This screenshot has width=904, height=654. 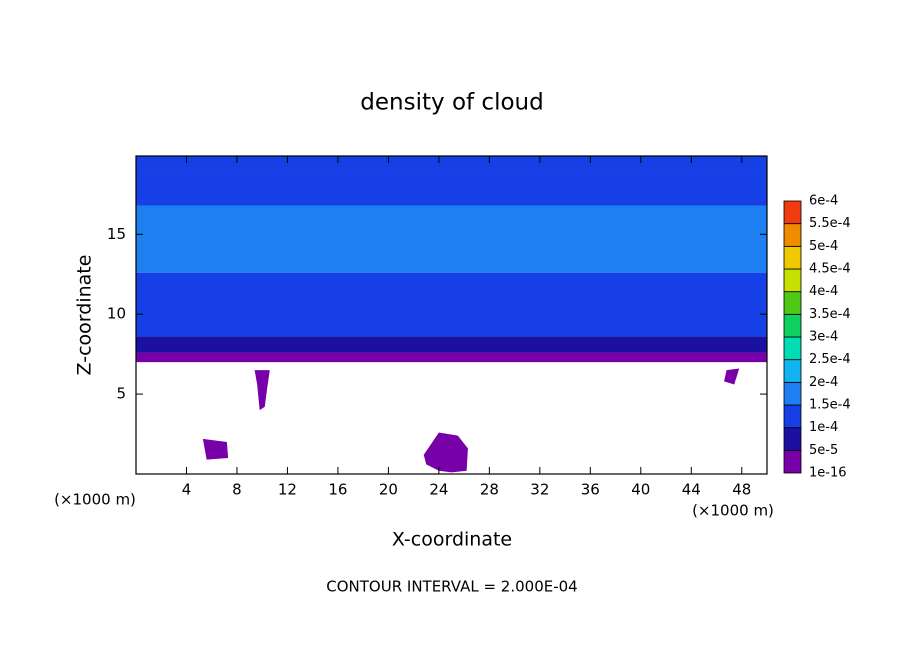 What do you see at coordinates (823, 291) in the screenshot?
I see `colorbar-label: 4e-4` at bounding box center [823, 291].